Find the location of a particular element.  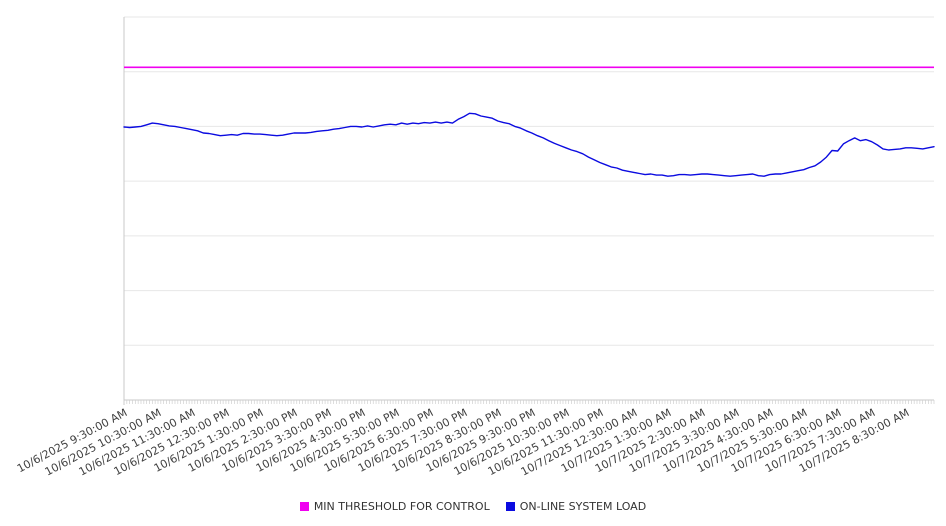

legend-swatch-blue-icon is located at coordinates (510, 506).